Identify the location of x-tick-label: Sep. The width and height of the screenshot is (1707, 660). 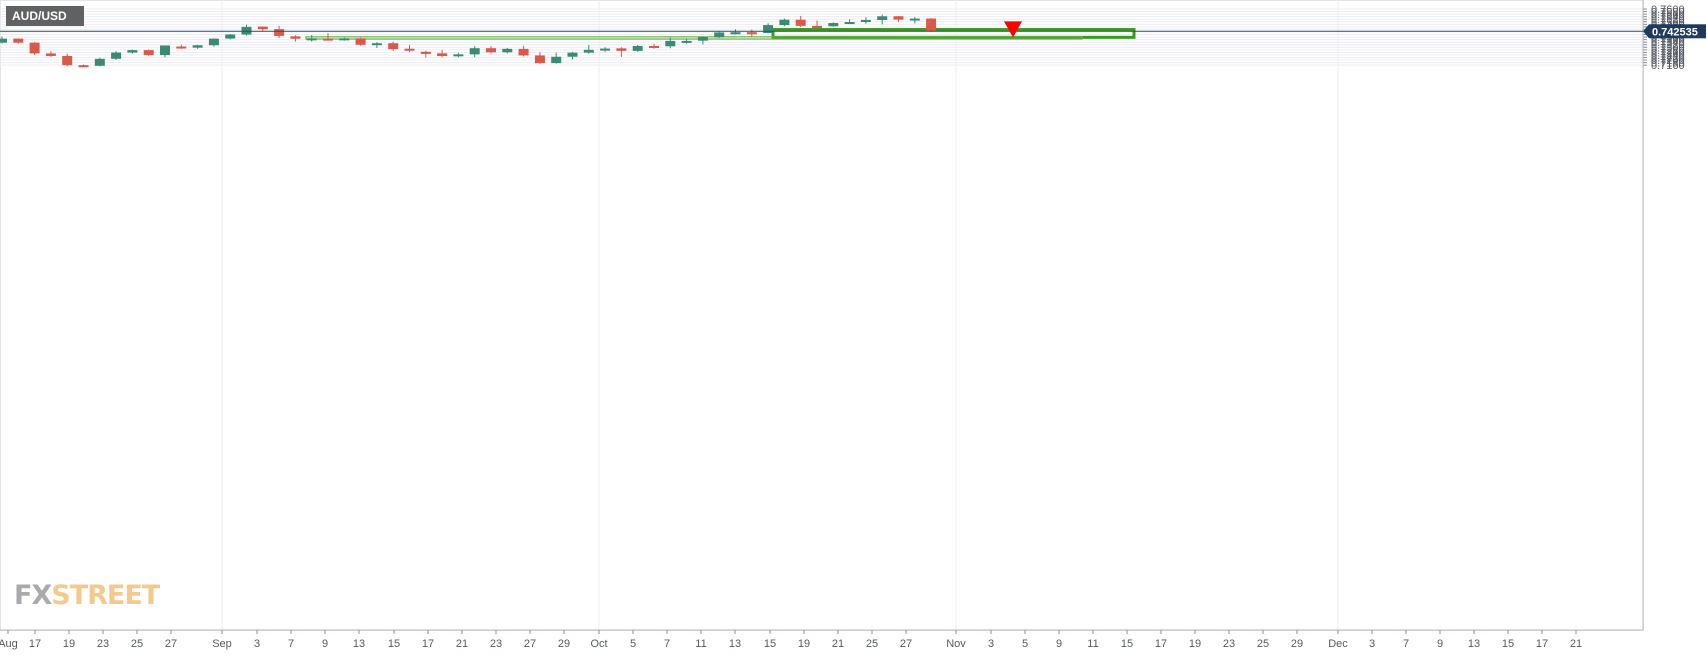
(222, 644).